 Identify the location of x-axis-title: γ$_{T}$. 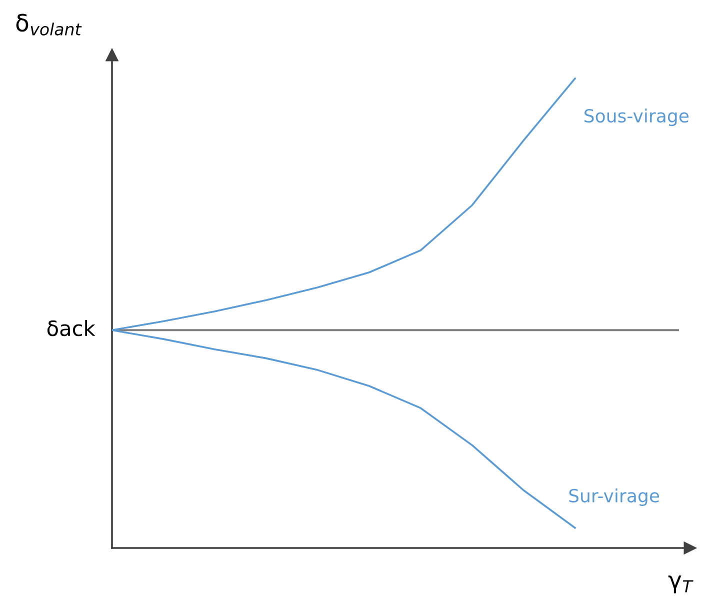
(681, 584).